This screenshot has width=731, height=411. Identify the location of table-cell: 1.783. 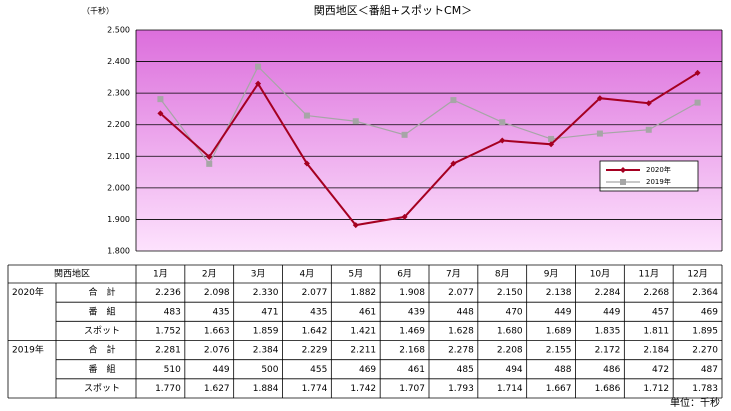
(705, 389).